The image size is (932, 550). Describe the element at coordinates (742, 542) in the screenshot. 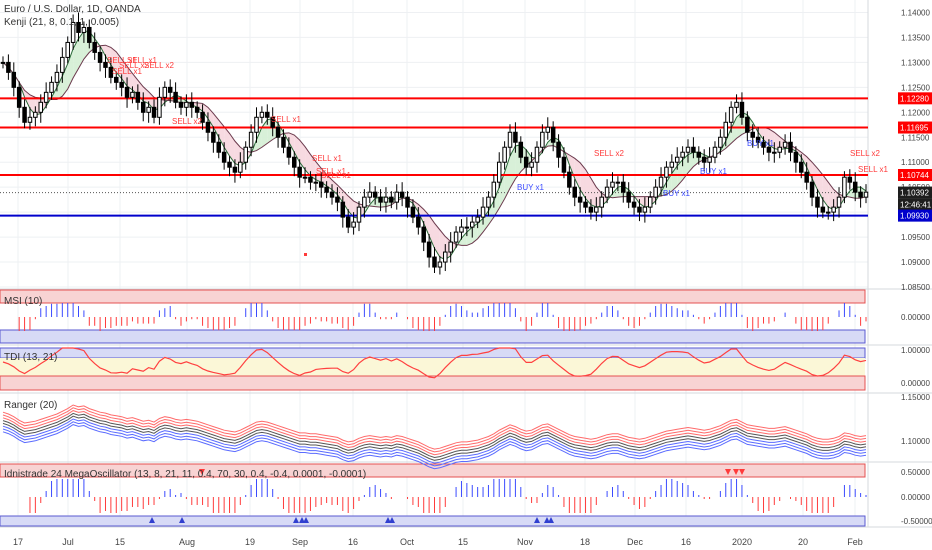

I see `time-tick-label: 2020` at that location.